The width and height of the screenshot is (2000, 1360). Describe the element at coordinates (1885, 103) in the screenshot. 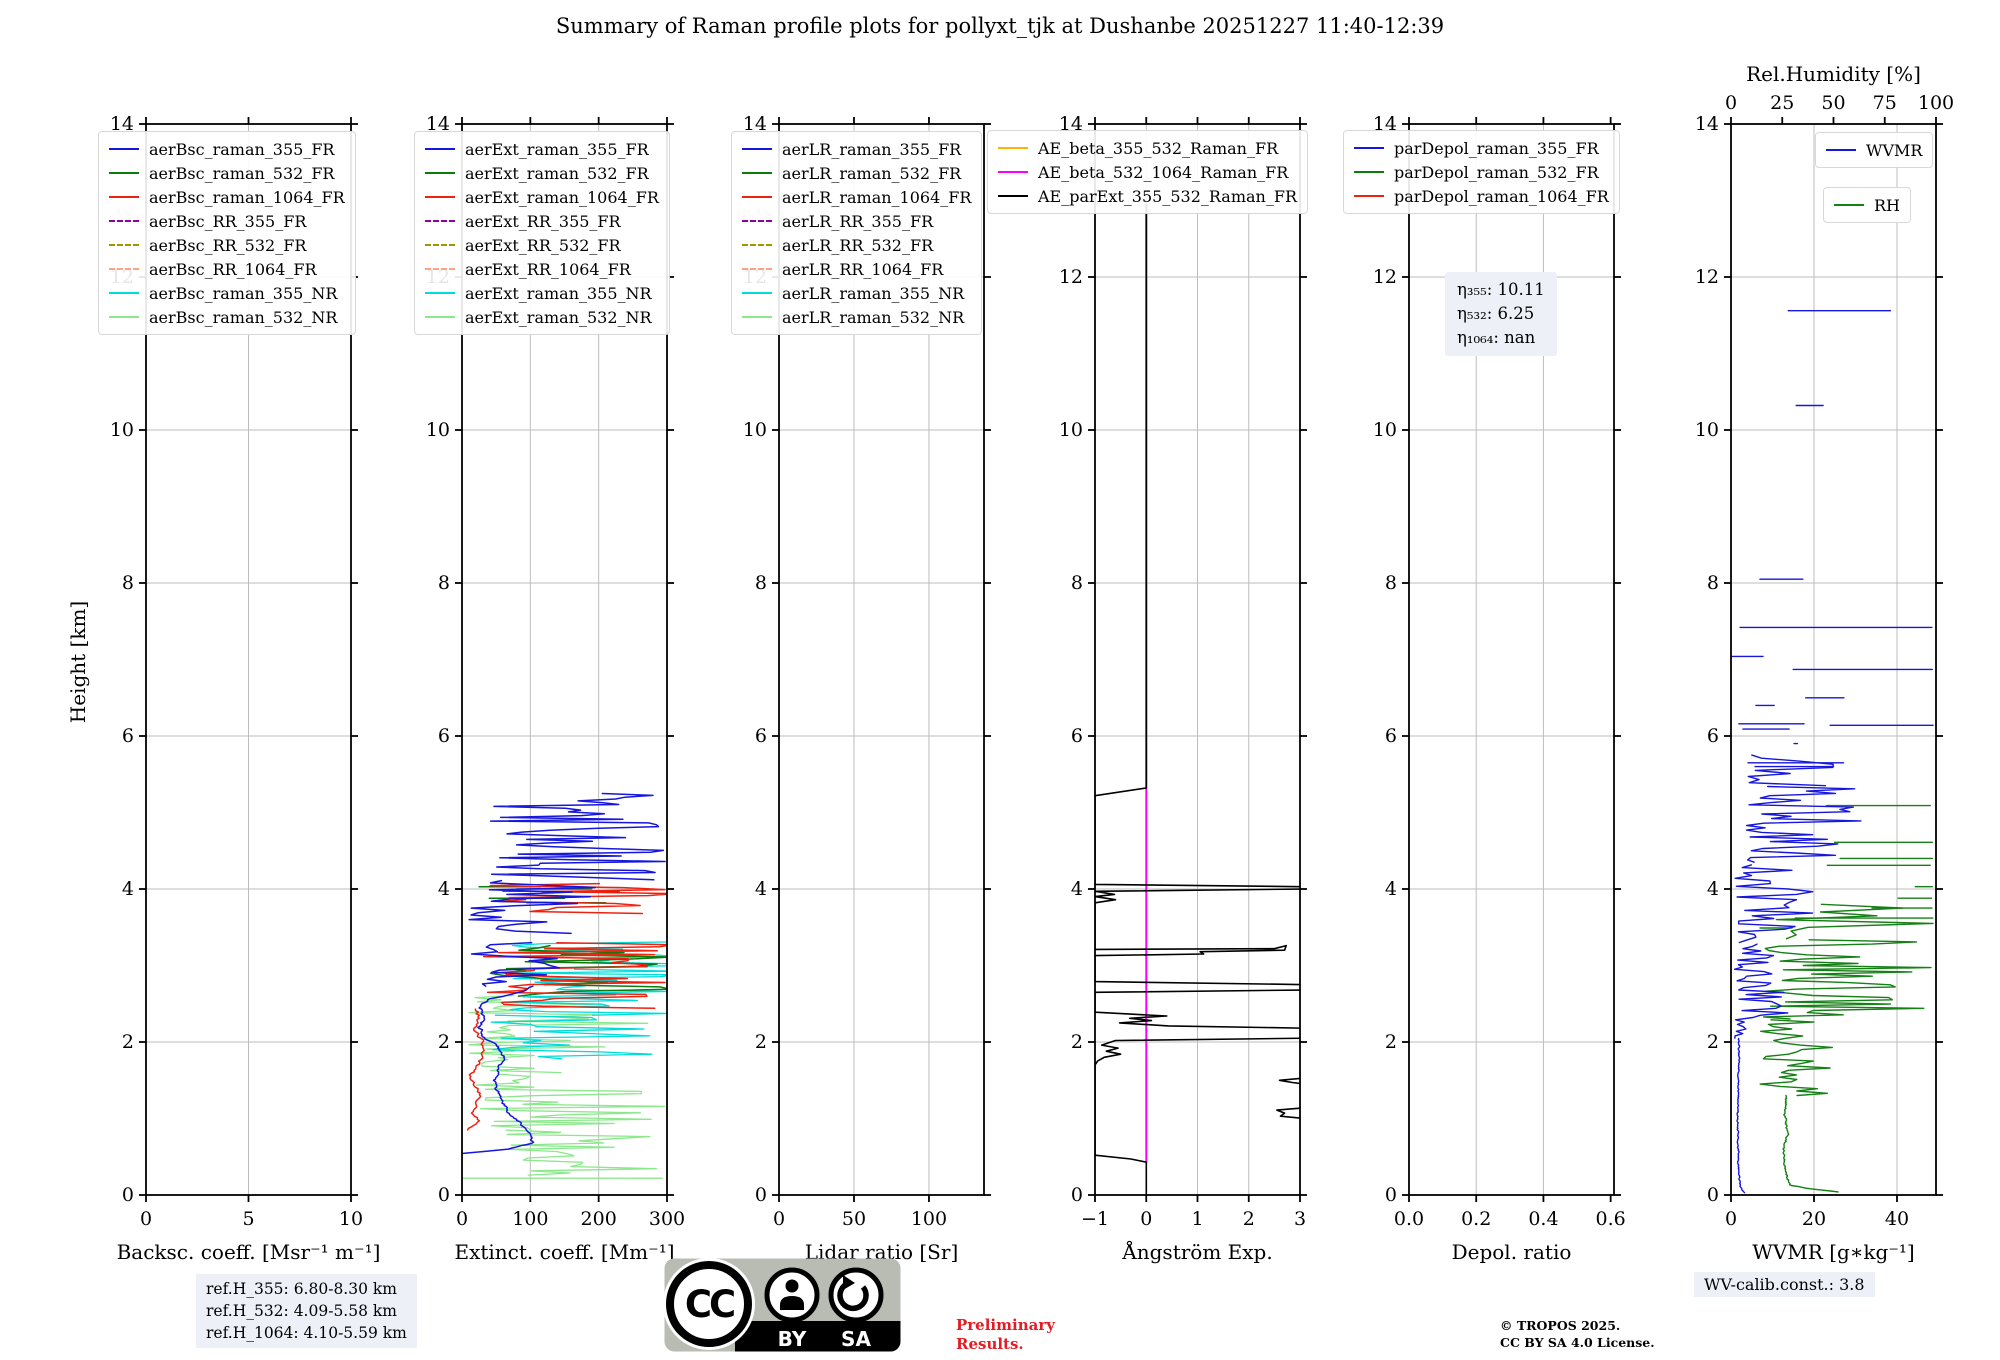

I see `top-tick-label: 75` at that location.